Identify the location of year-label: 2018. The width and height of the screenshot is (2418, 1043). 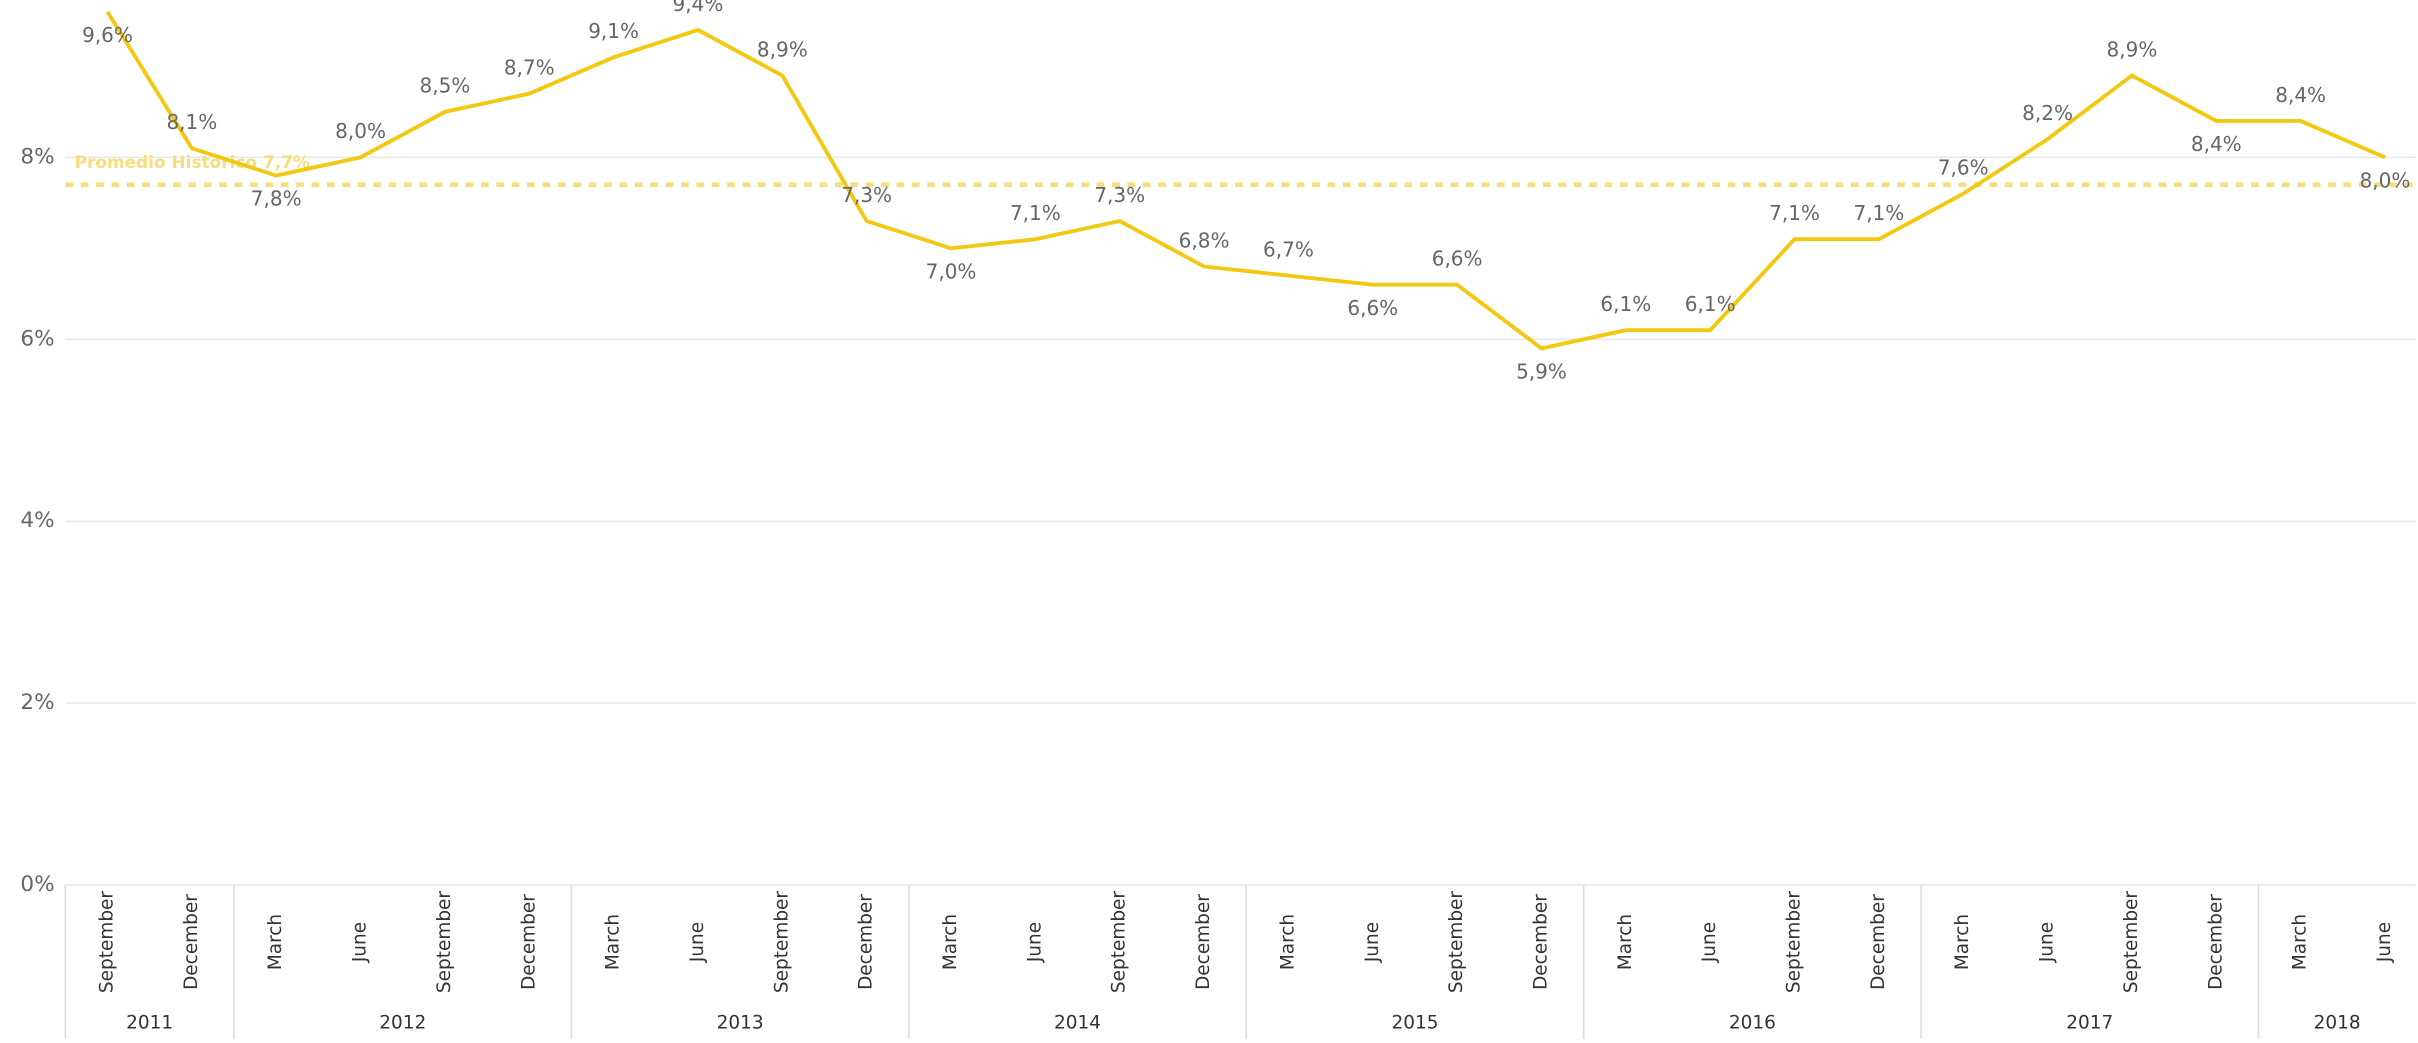
(2337, 1023).